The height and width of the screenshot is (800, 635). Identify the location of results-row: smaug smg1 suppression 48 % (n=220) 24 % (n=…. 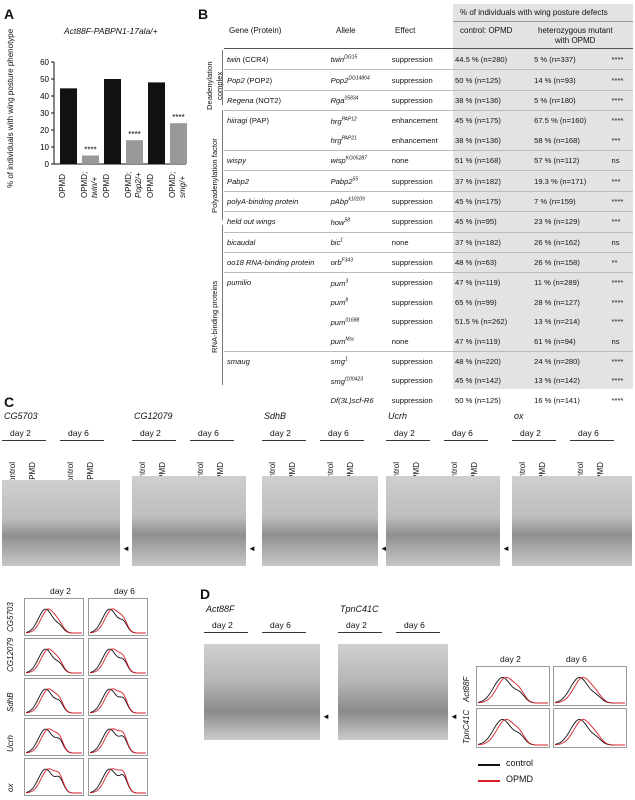
(428, 361).